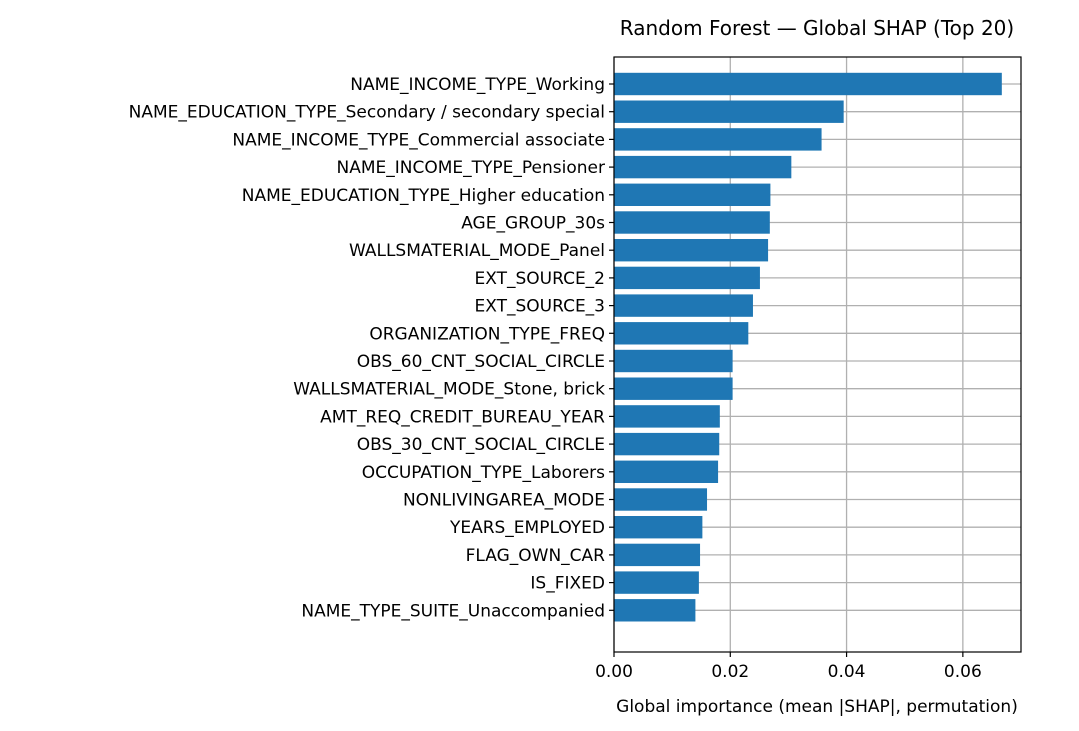  I want to click on y-tick-label: ORGANIZATION_TYPE_FREQ, so click(487, 334).